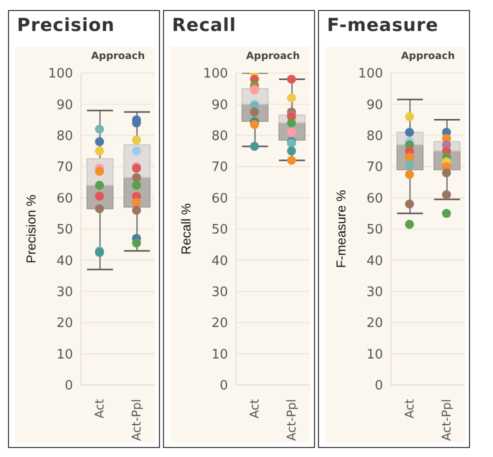 This screenshot has width=493, height=457. Describe the element at coordinates (186, 228) in the screenshot. I see `y-axis-title: Recall %` at that location.